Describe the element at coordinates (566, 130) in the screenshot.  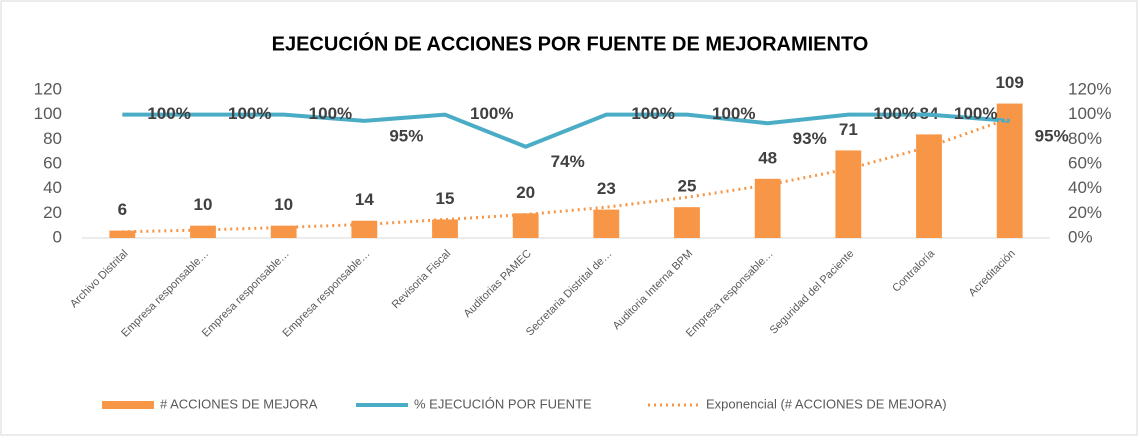
I see `line-series` at that location.